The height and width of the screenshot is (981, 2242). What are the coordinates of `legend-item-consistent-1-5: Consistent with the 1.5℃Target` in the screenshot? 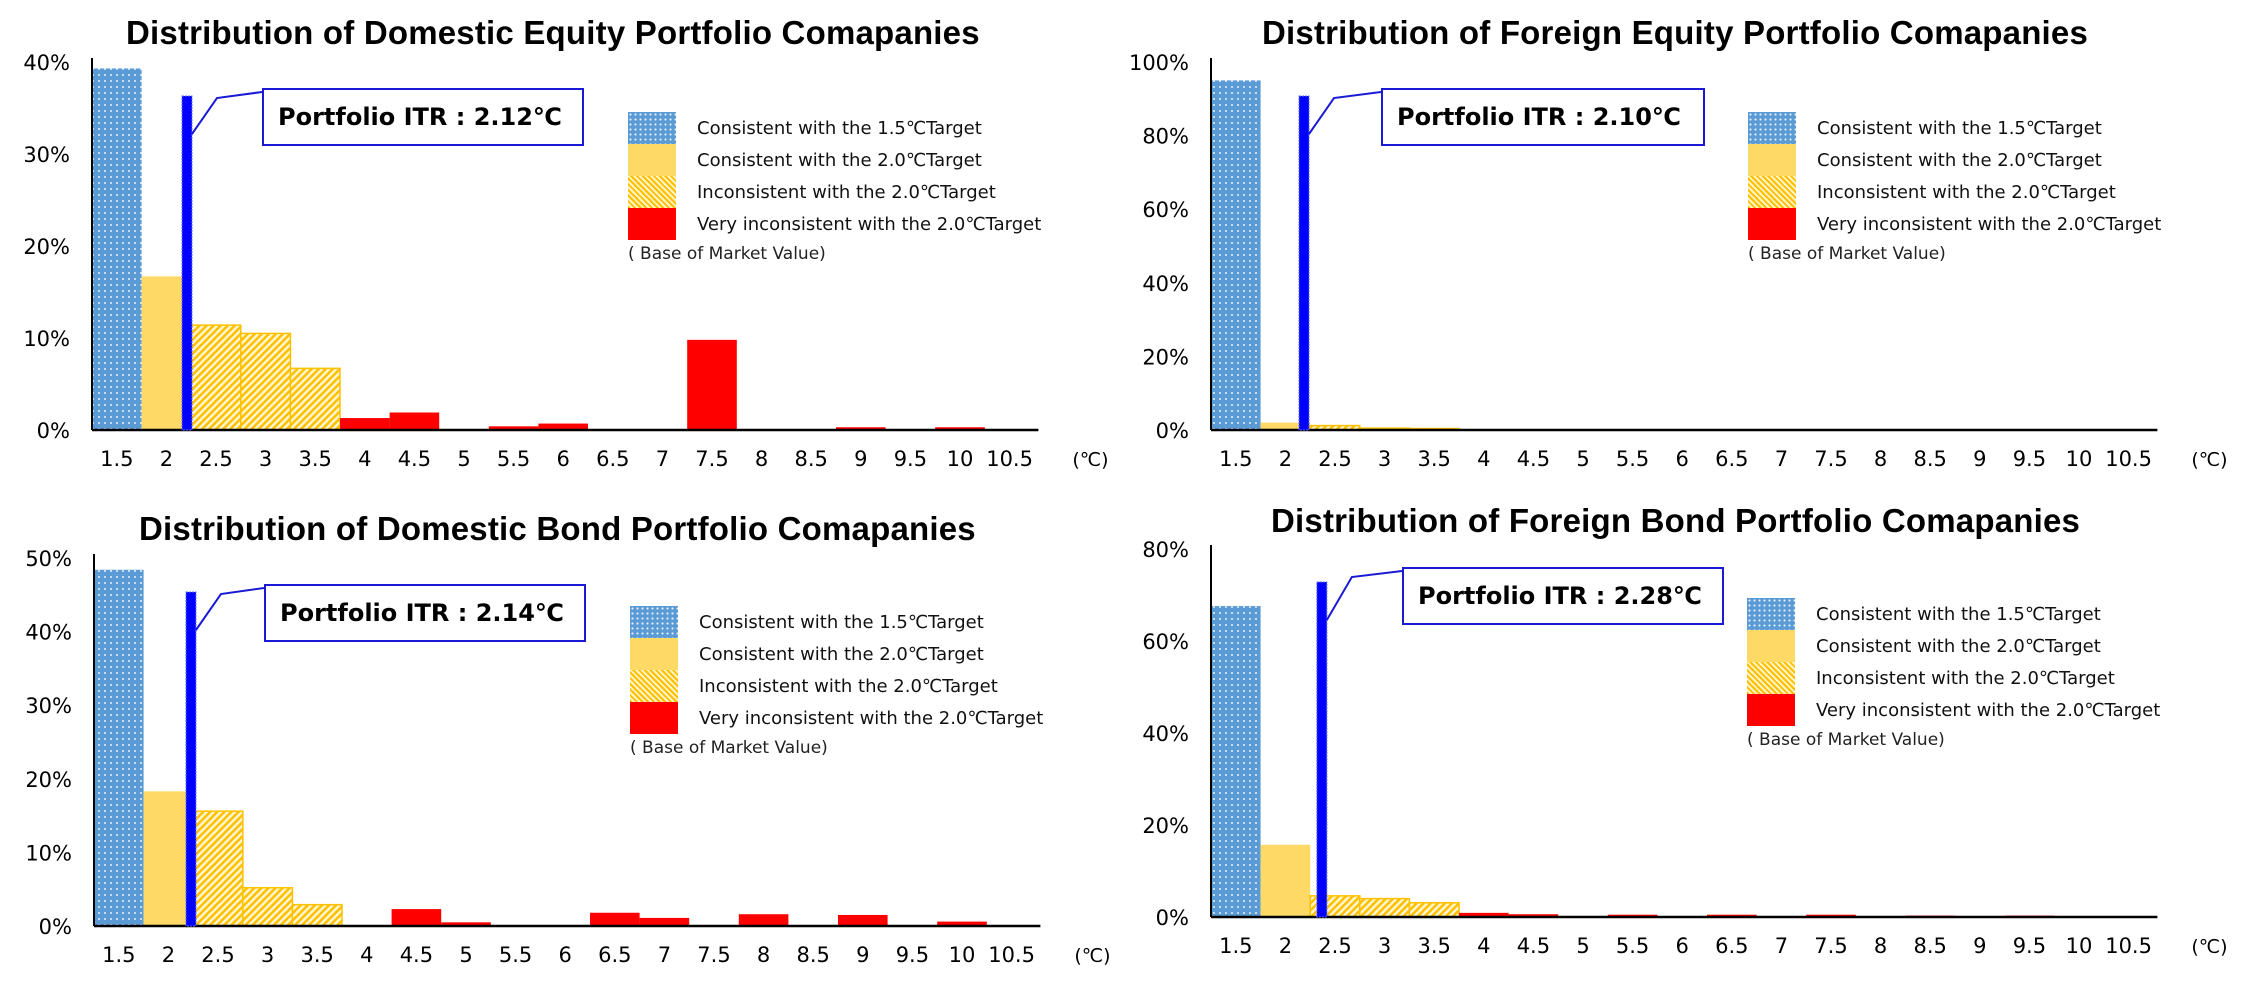 It's located at (834, 128).